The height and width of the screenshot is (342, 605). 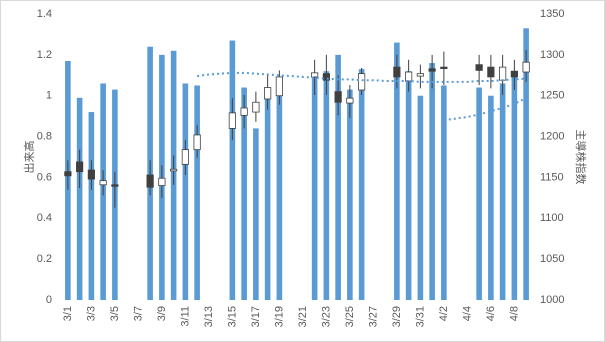 I want to click on y-tick-label: 0.8, so click(x=44, y=136).